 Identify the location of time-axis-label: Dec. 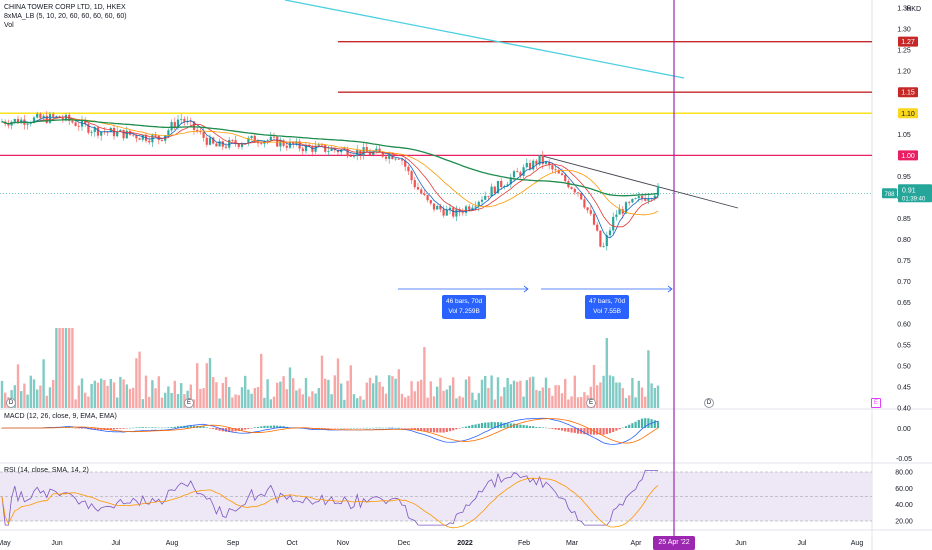
(404, 543).